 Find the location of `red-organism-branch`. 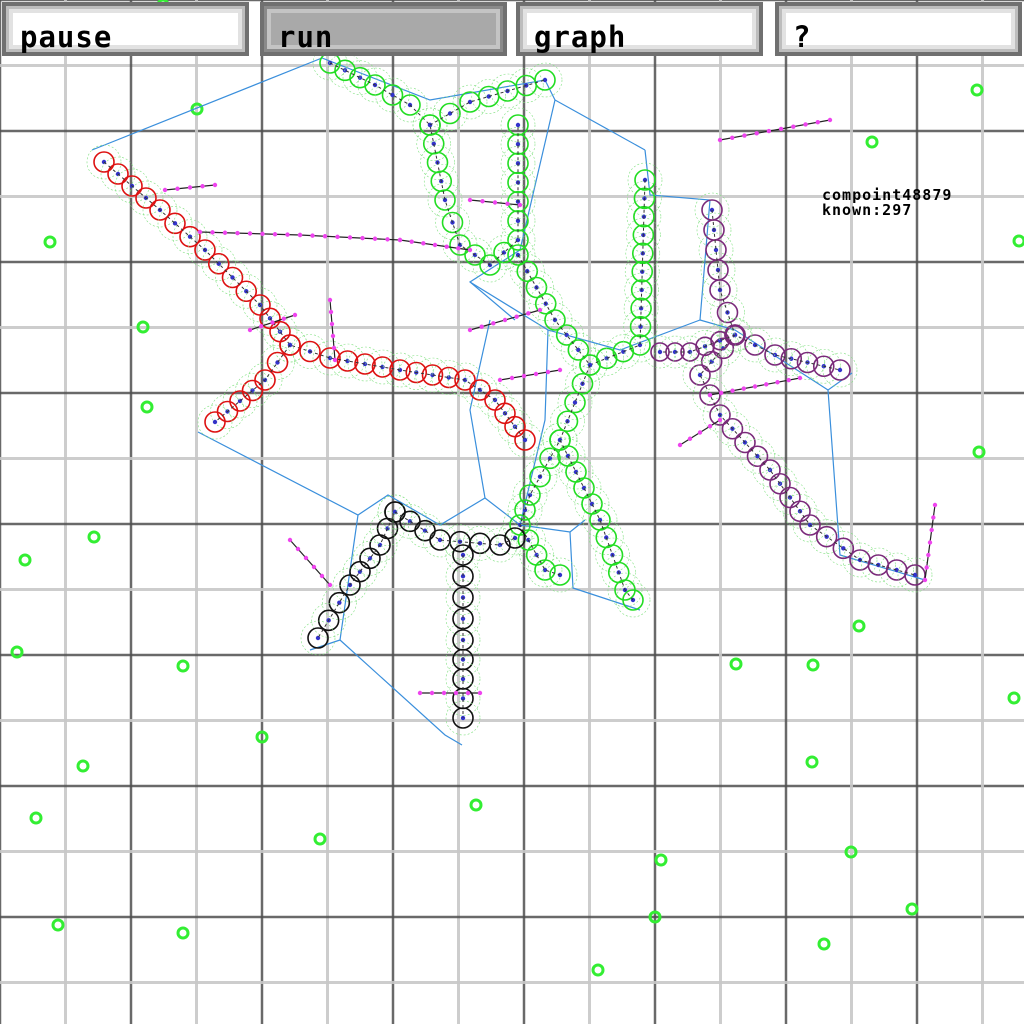

red-organism-branch is located at coordinates (252, 383).